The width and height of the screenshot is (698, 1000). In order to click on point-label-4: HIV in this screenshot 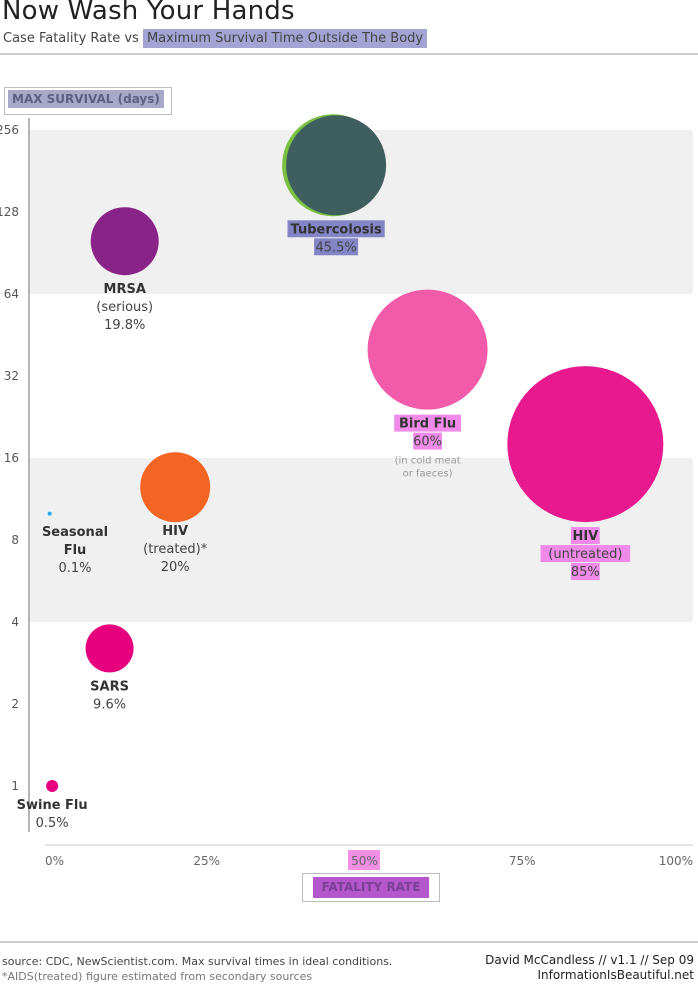, I will do `click(175, 531)`.